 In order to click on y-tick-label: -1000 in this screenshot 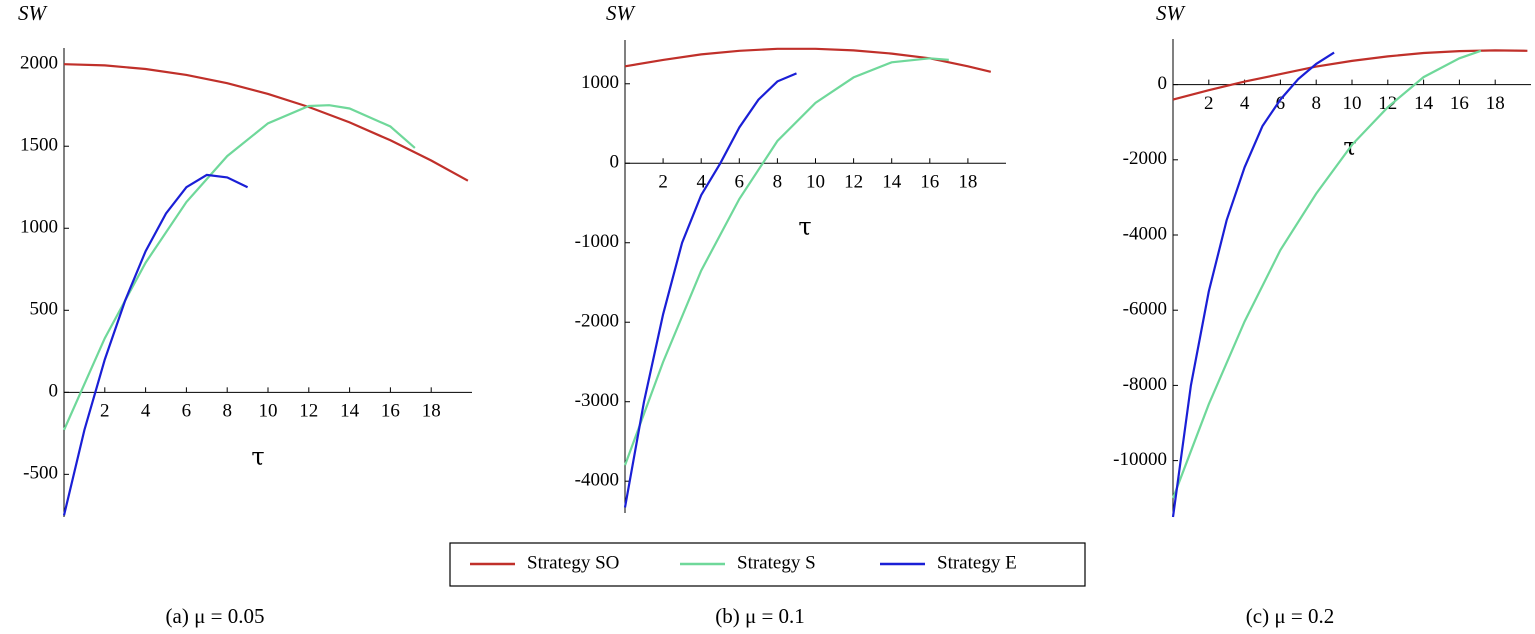, I will do `click(597, 241)`.